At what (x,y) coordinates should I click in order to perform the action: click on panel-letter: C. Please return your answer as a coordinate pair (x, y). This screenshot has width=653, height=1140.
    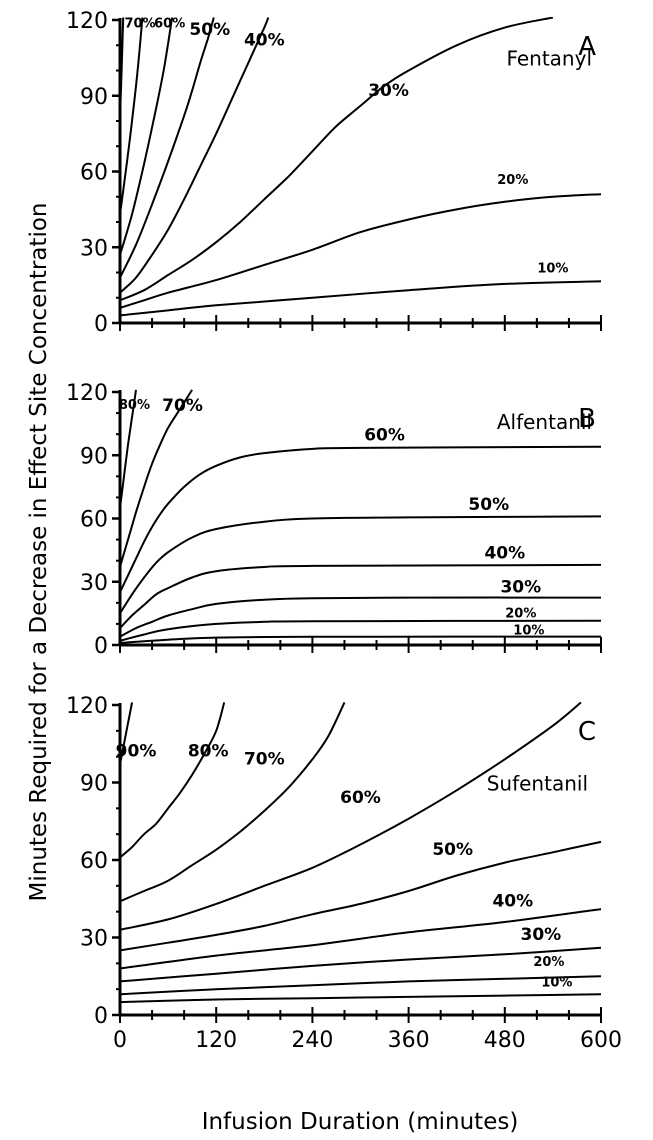
    Looking at the image, I should click on (587, 732).